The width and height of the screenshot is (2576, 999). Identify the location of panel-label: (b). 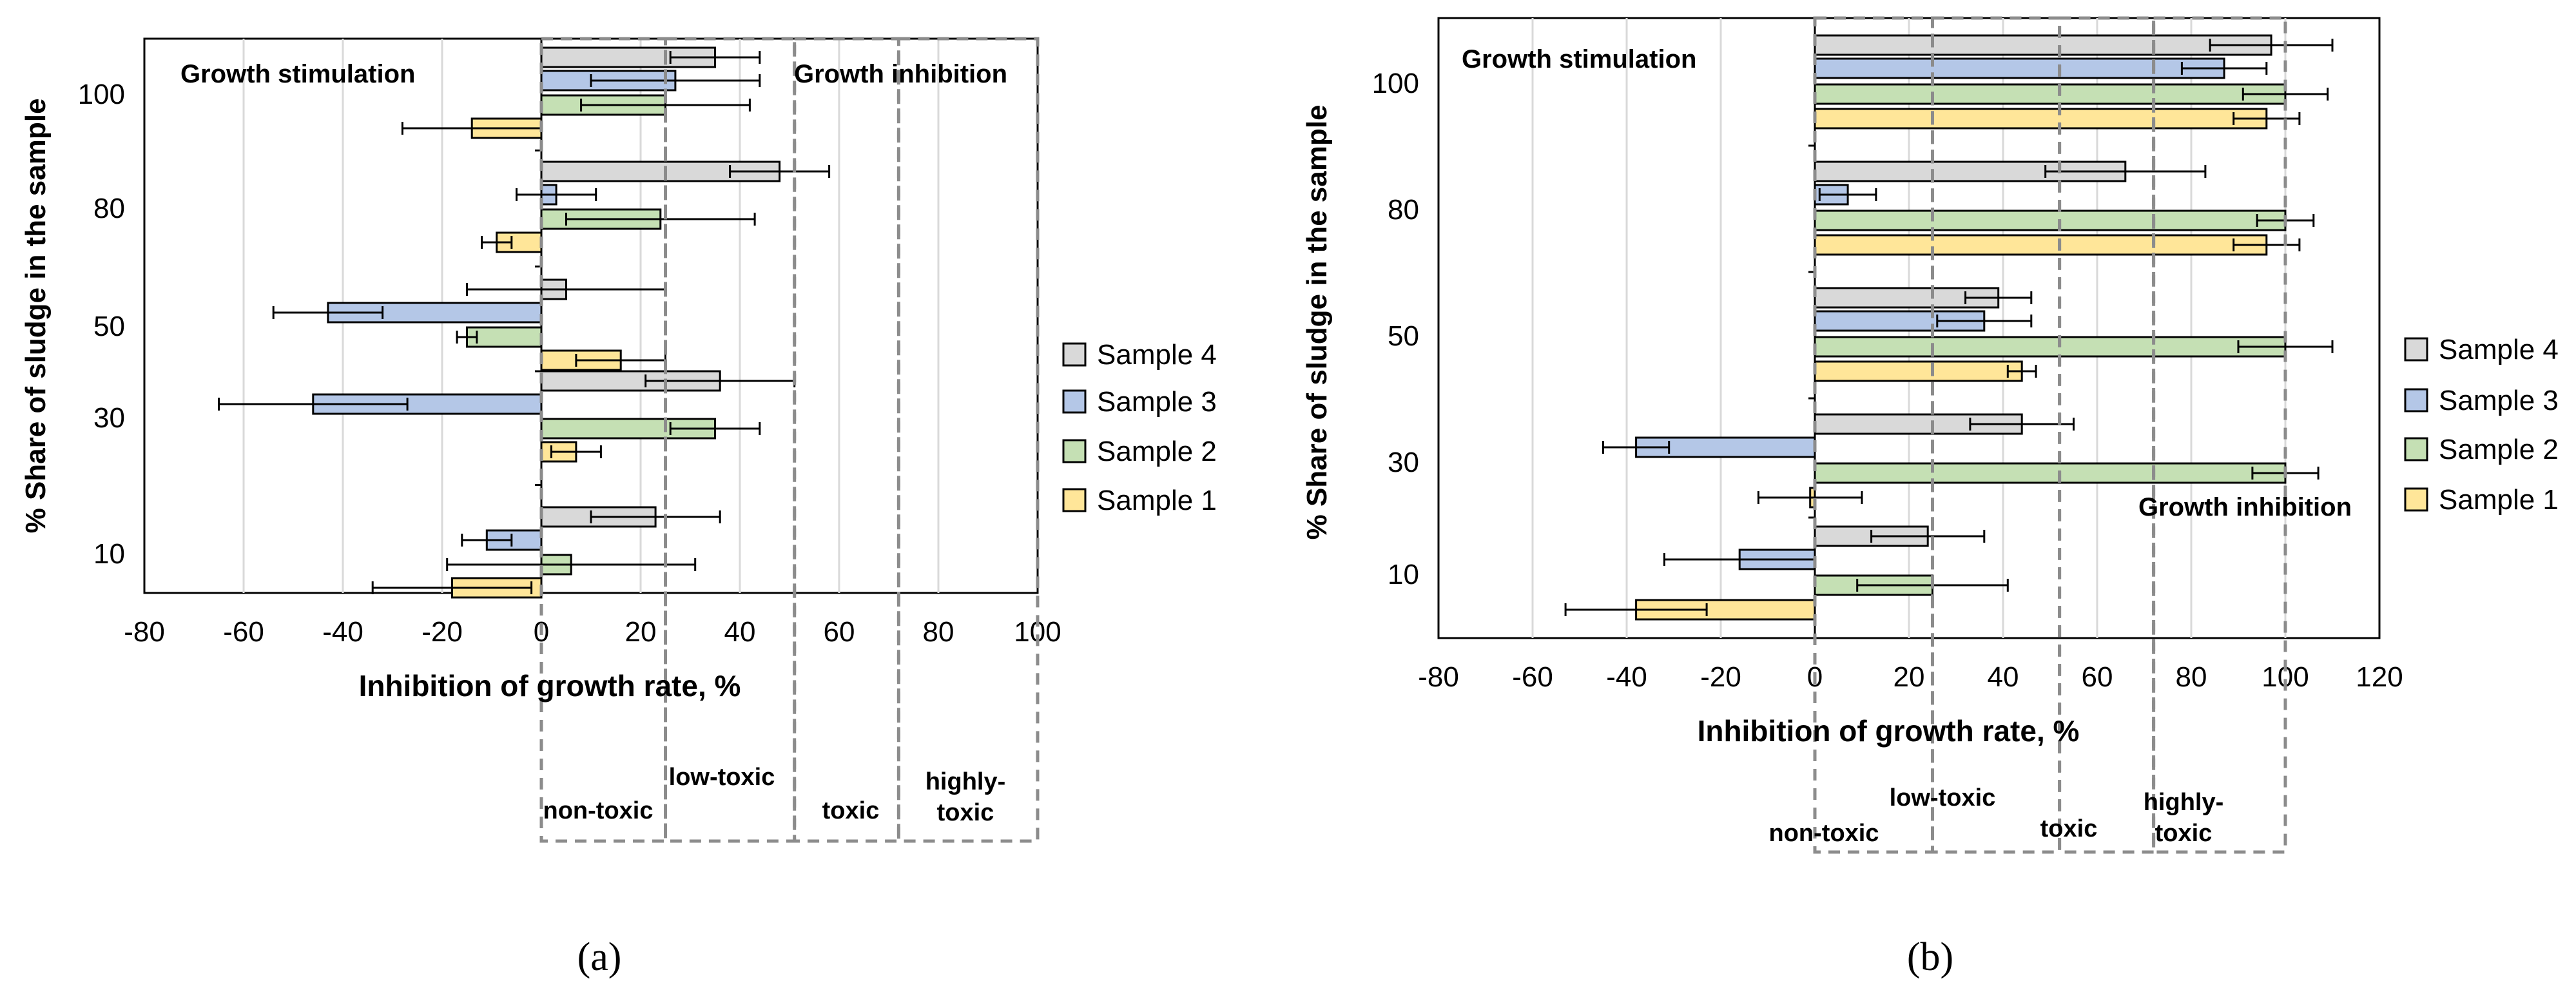
(1930, 957).